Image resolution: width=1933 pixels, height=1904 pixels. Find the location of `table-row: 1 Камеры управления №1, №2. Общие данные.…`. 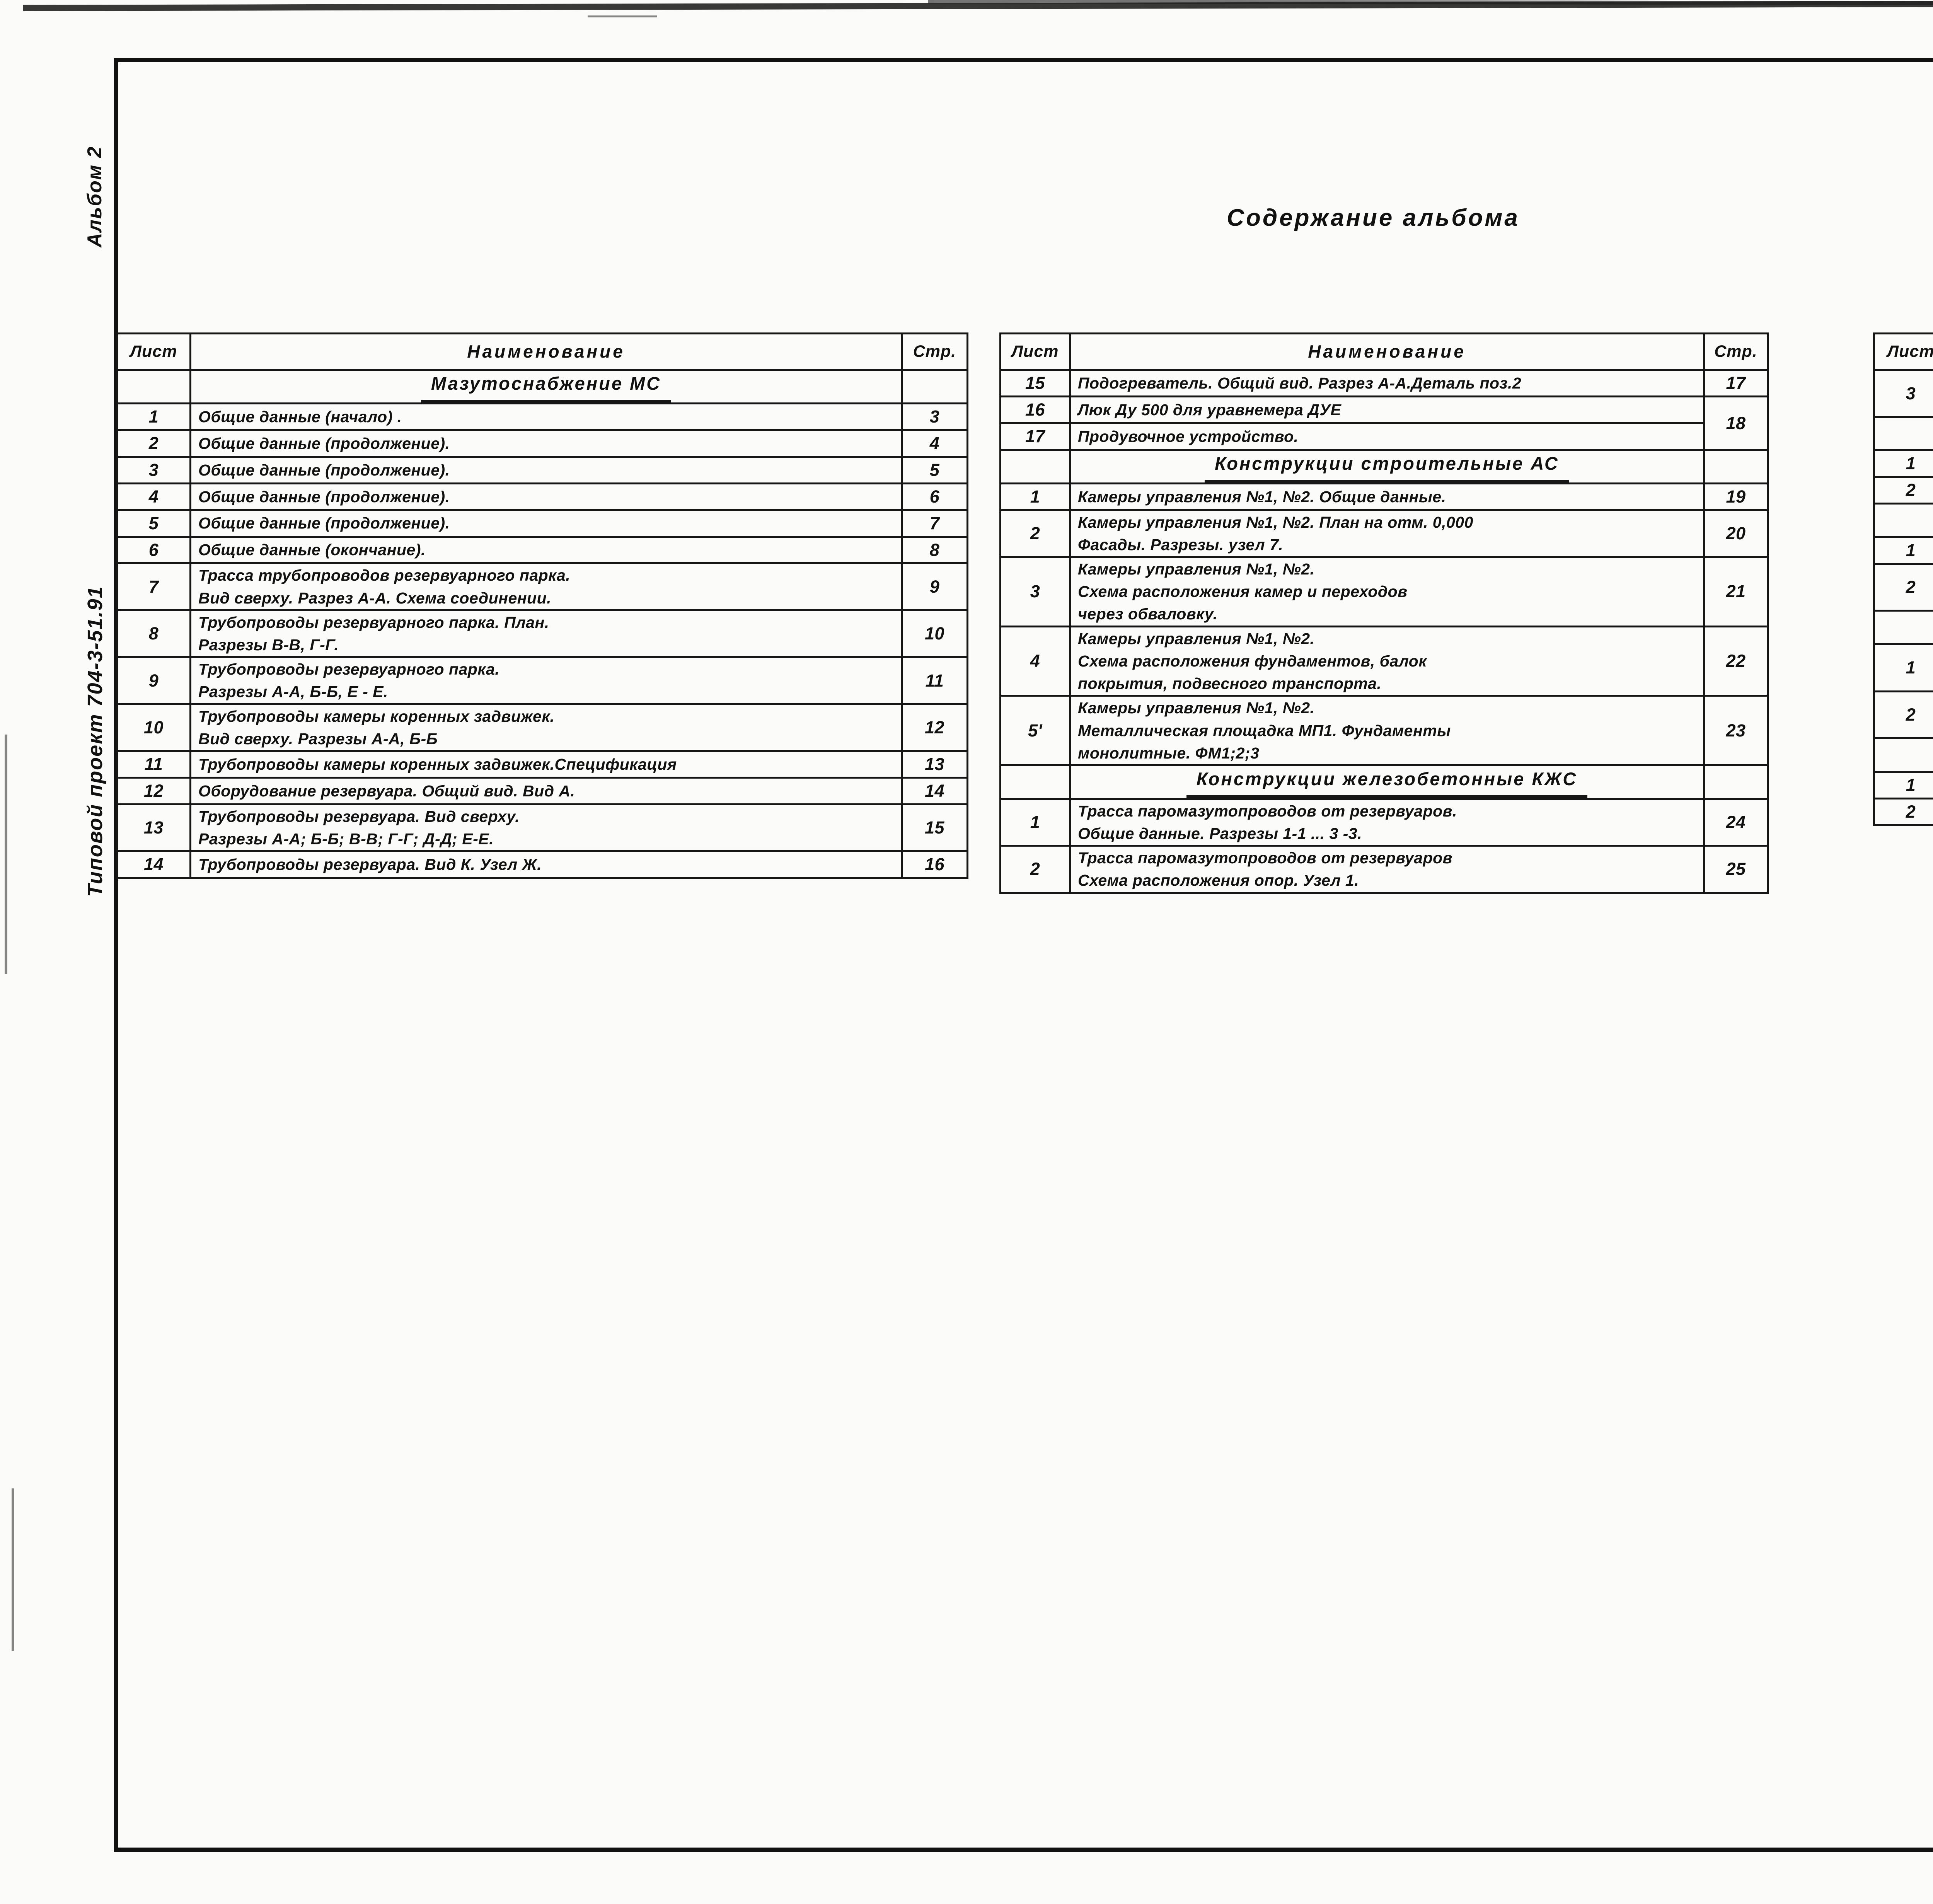

table-row: 1 Камеры управления №1, №2. Общие данные.… is located at coordinates (1384, 496).